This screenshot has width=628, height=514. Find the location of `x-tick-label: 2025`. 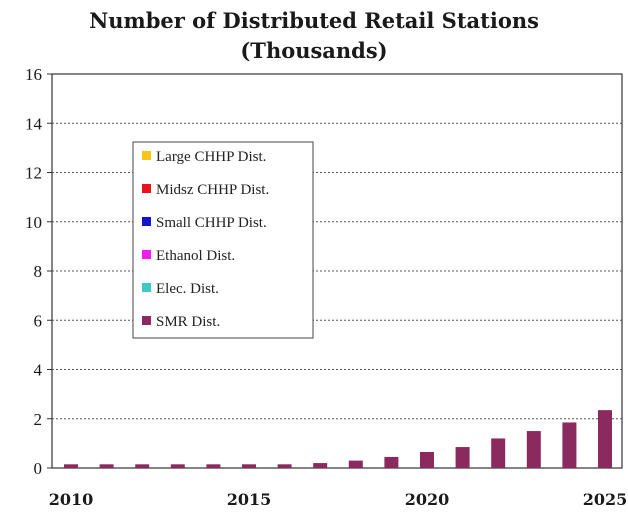

x-tick-label: 2025 is located at coordinates (605, 499).